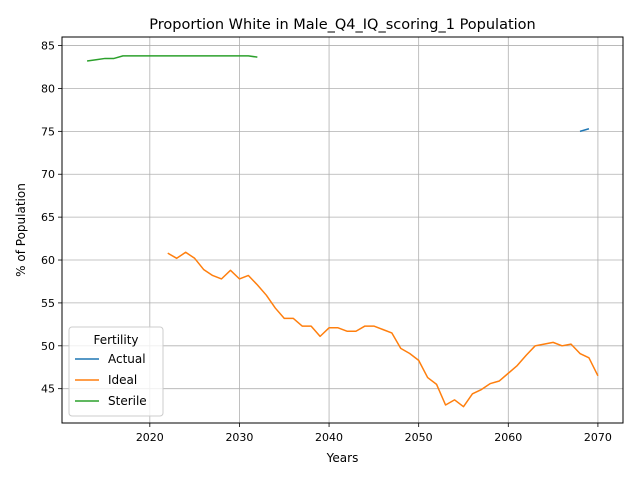 This screenshot has height=480, width=640. Describe the element at coordinates (127, 359) in the screenshot. I see `legend-label-actual: Actual` at that location.